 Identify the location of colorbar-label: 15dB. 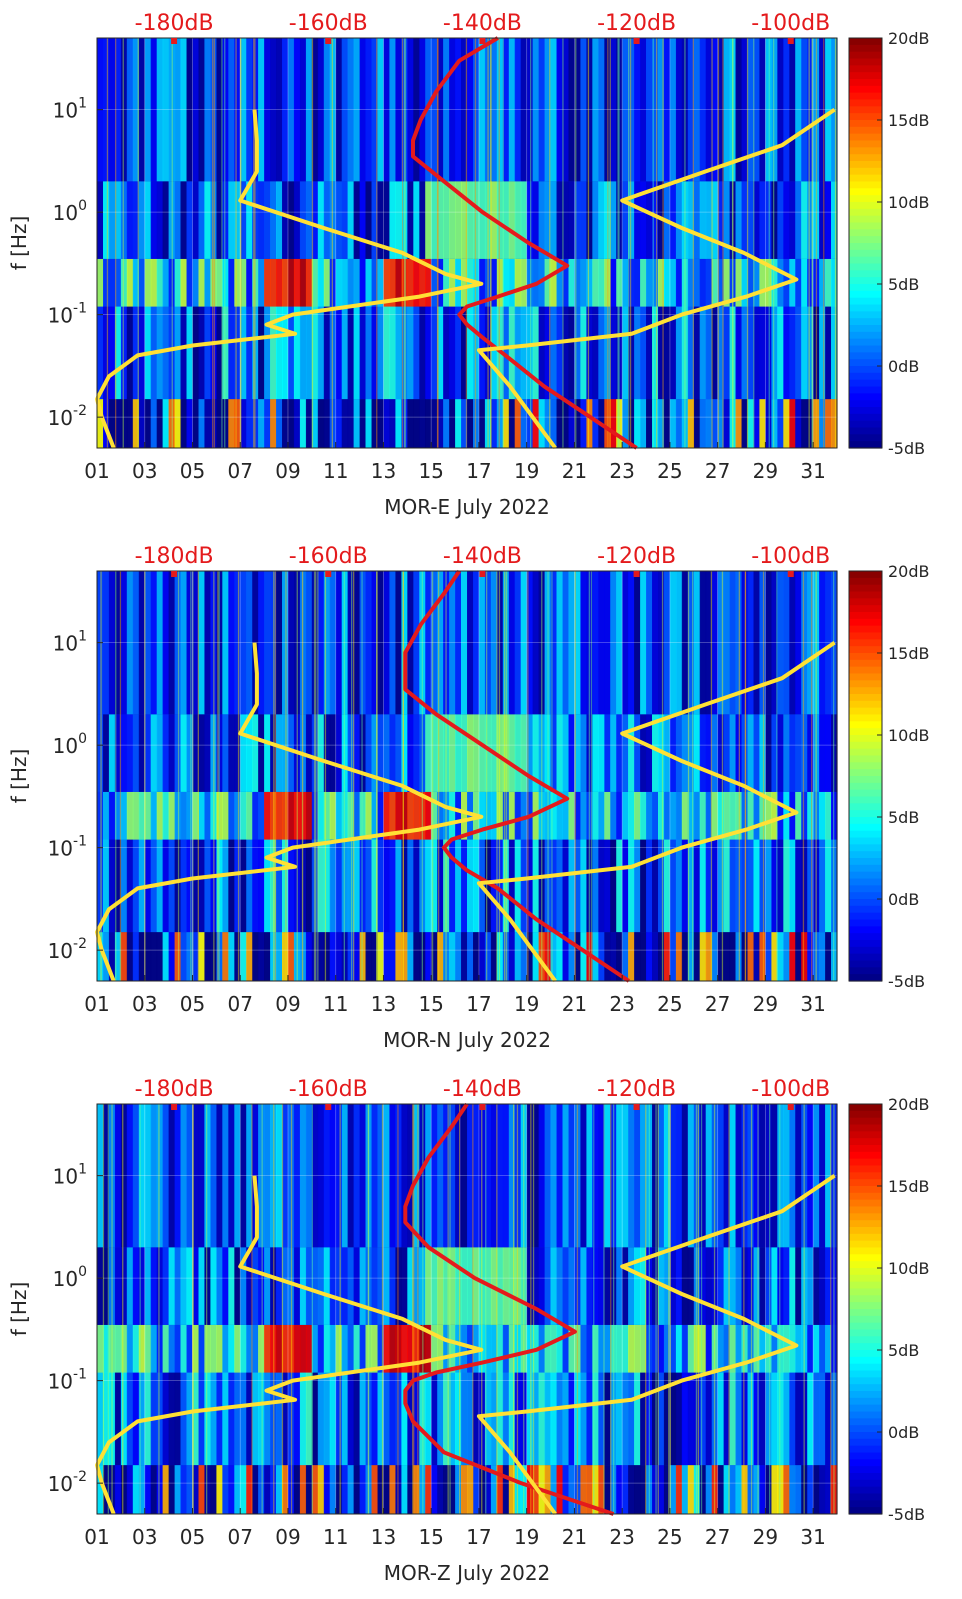
(909, 1186).